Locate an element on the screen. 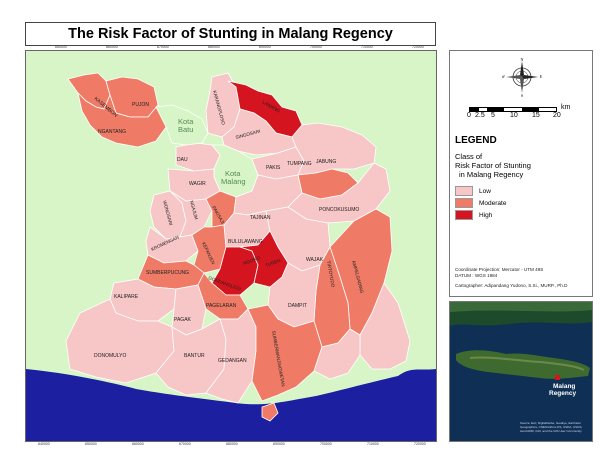  label-pagak: PAGAK is located at coordinates (183, 320).